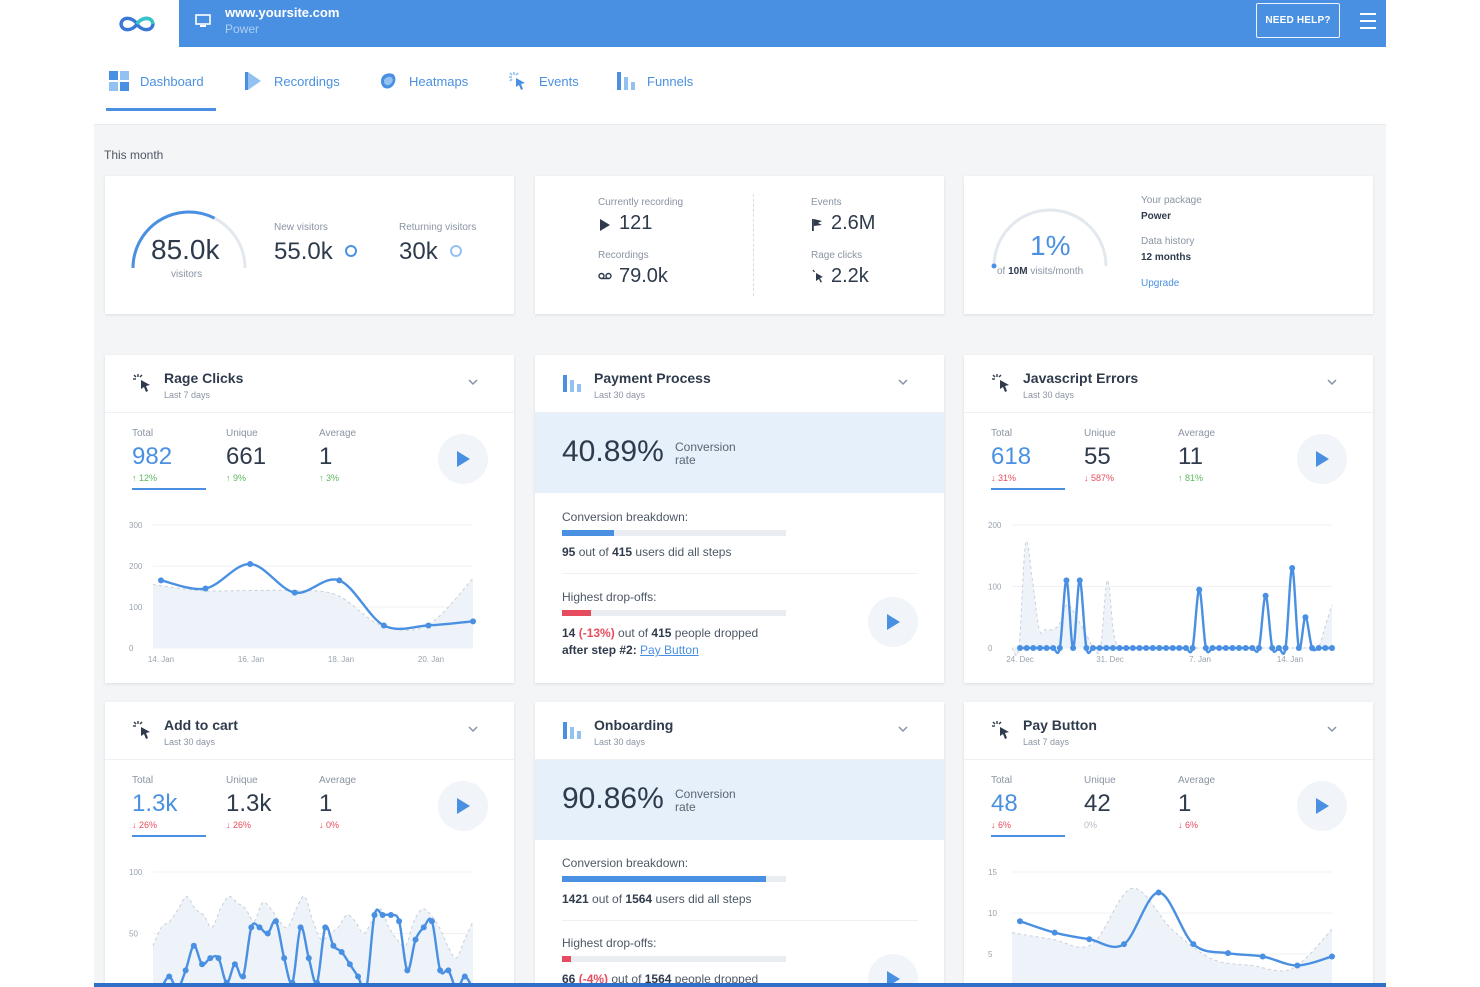 Image resolution: width=1480 pixels, height=987 pixels. I want to click on pay-button-chart: 5 10 15, so click(1161, 927).